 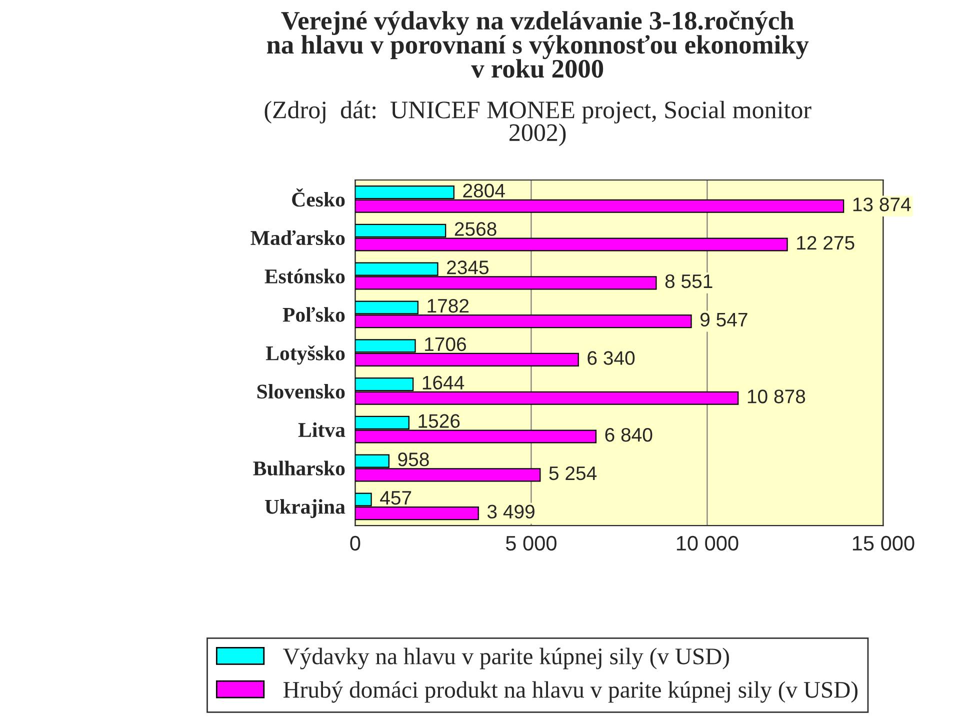 What do you see at coordinates (299, 468) in the screenshot?
I see `y-tick-label: Bulharsko` at bounding box center [299, 468].